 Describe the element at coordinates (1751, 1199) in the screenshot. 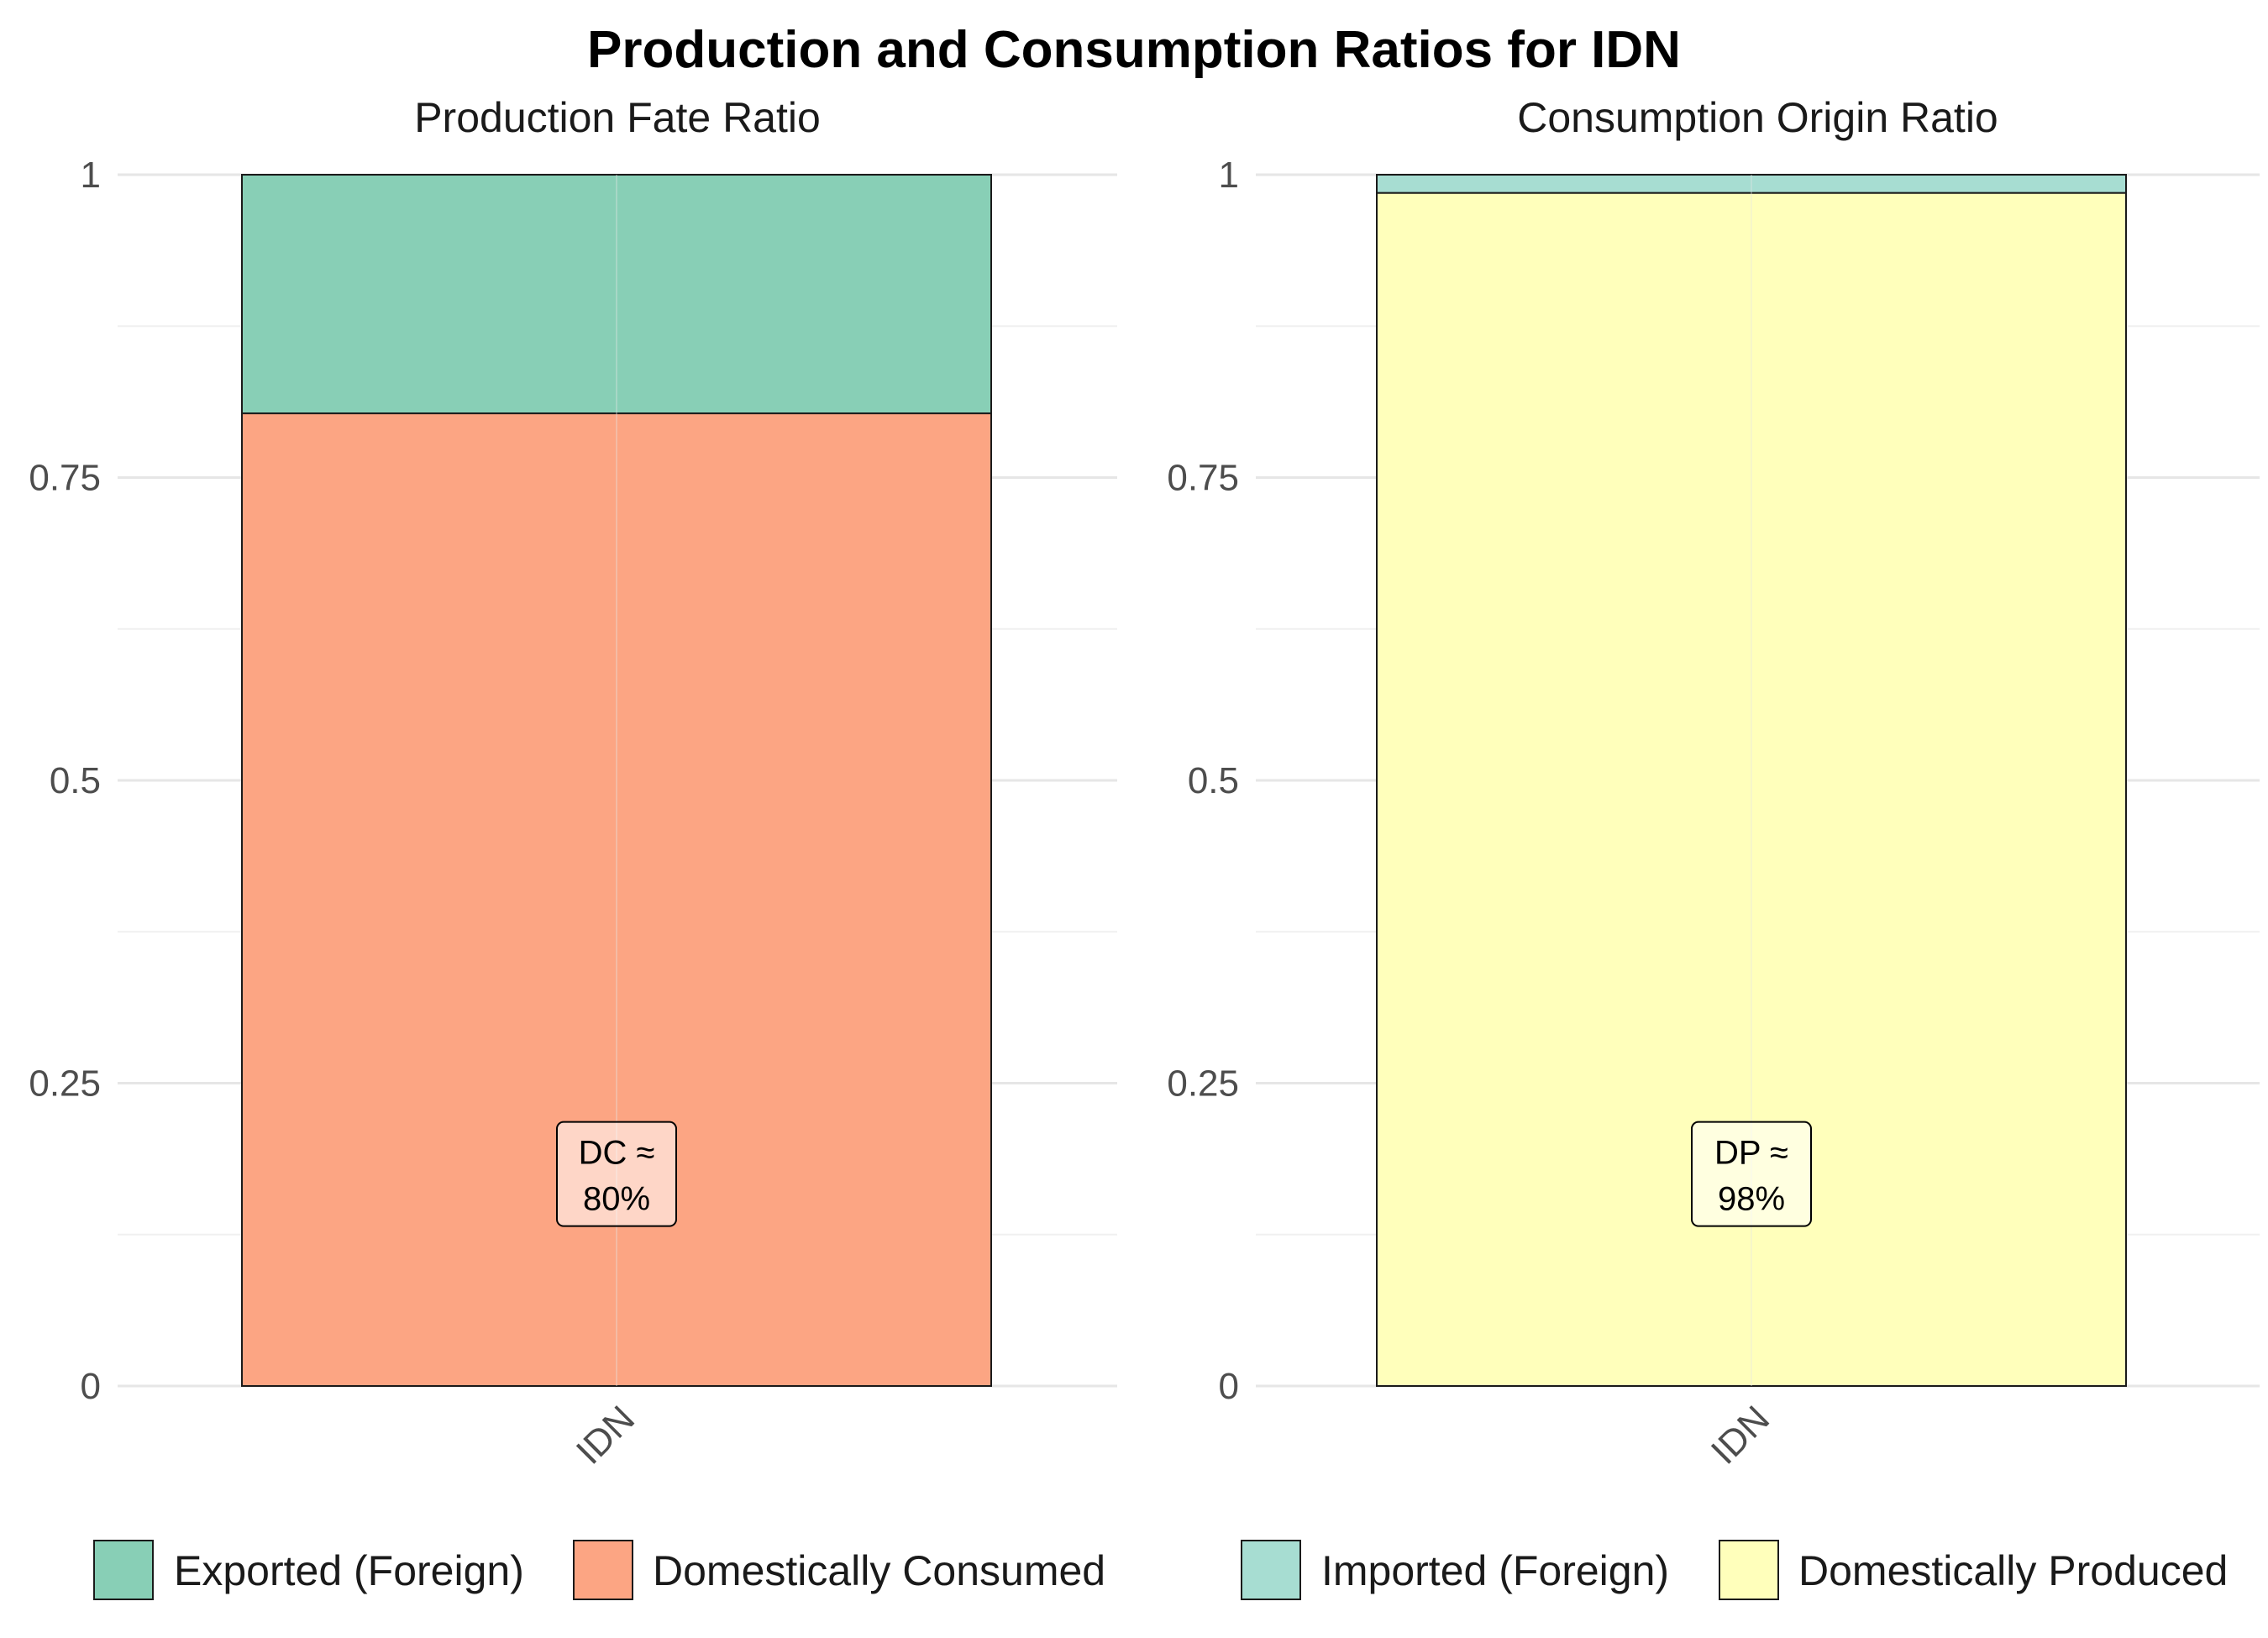

I see `annotation-line-2: 98%` at that location.